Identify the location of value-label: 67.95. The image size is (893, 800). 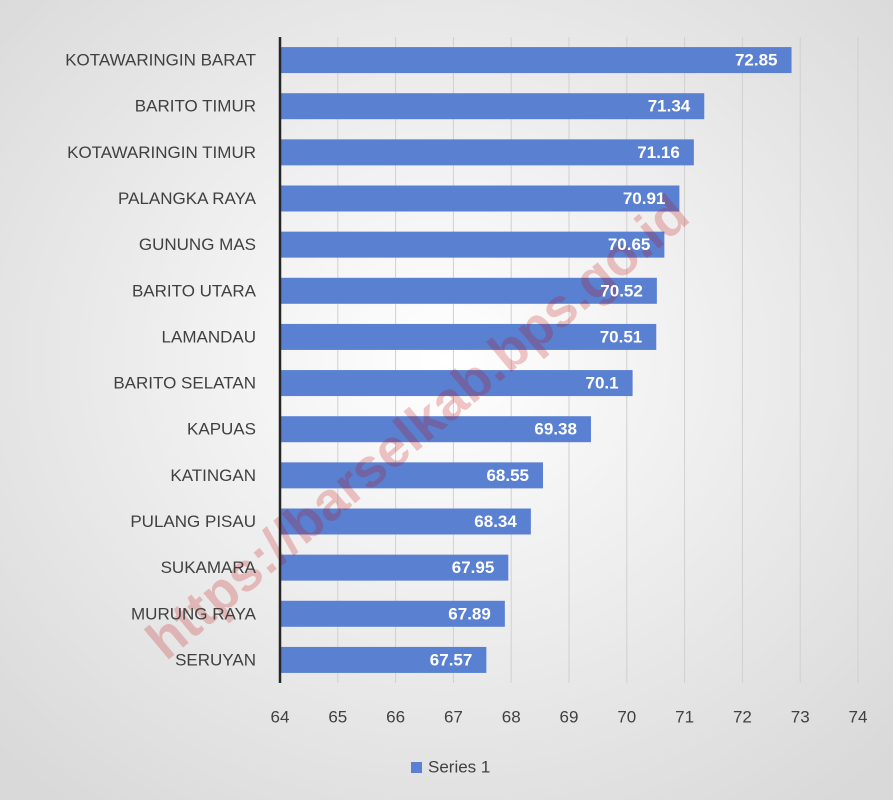
(473, 567).